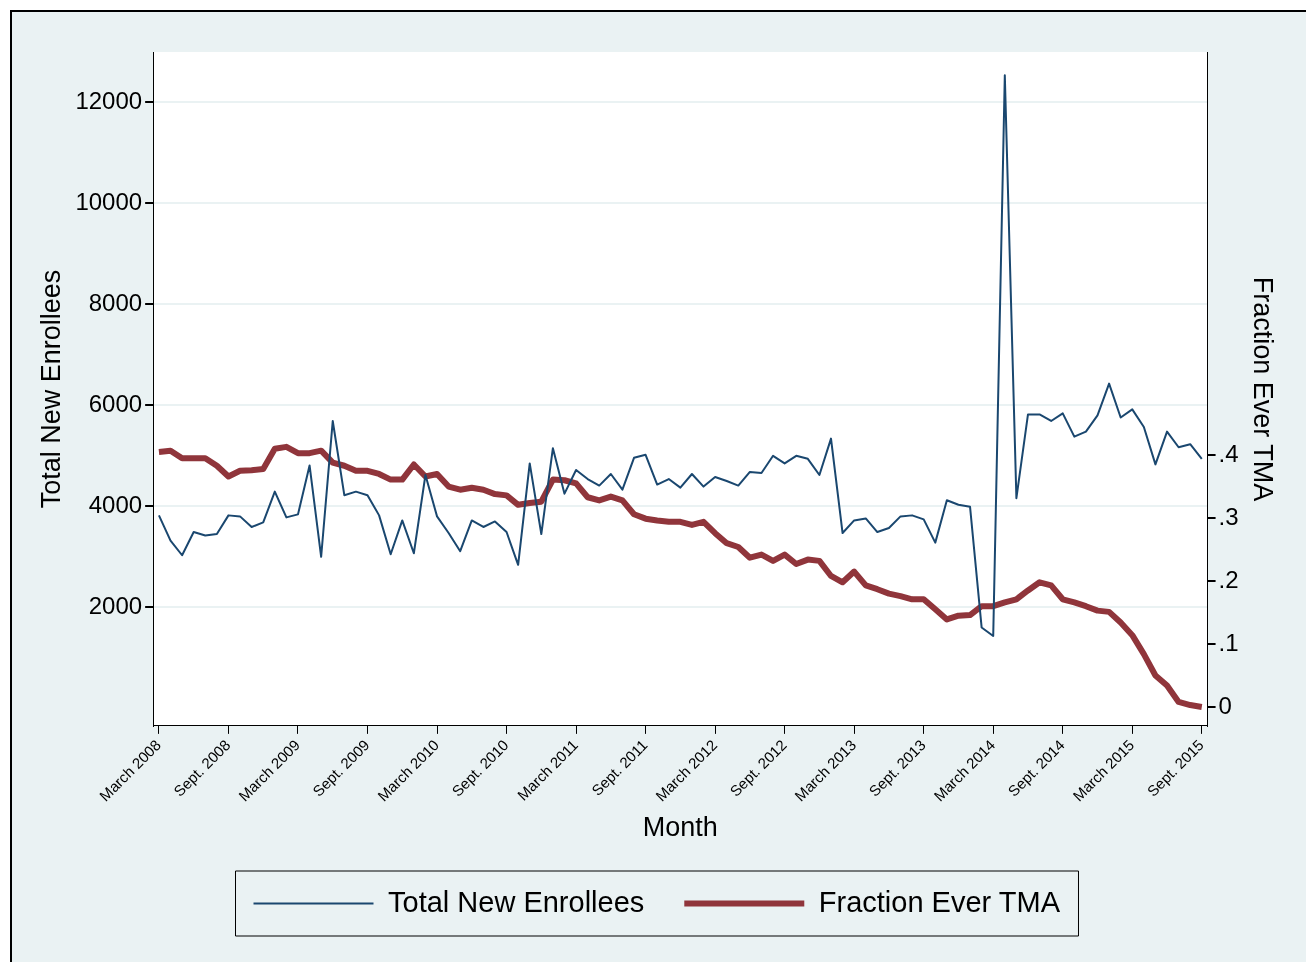  Describe the element at coordinates (115, 605) in the screenshot. I see `y-tick-label: 2000` at that location.